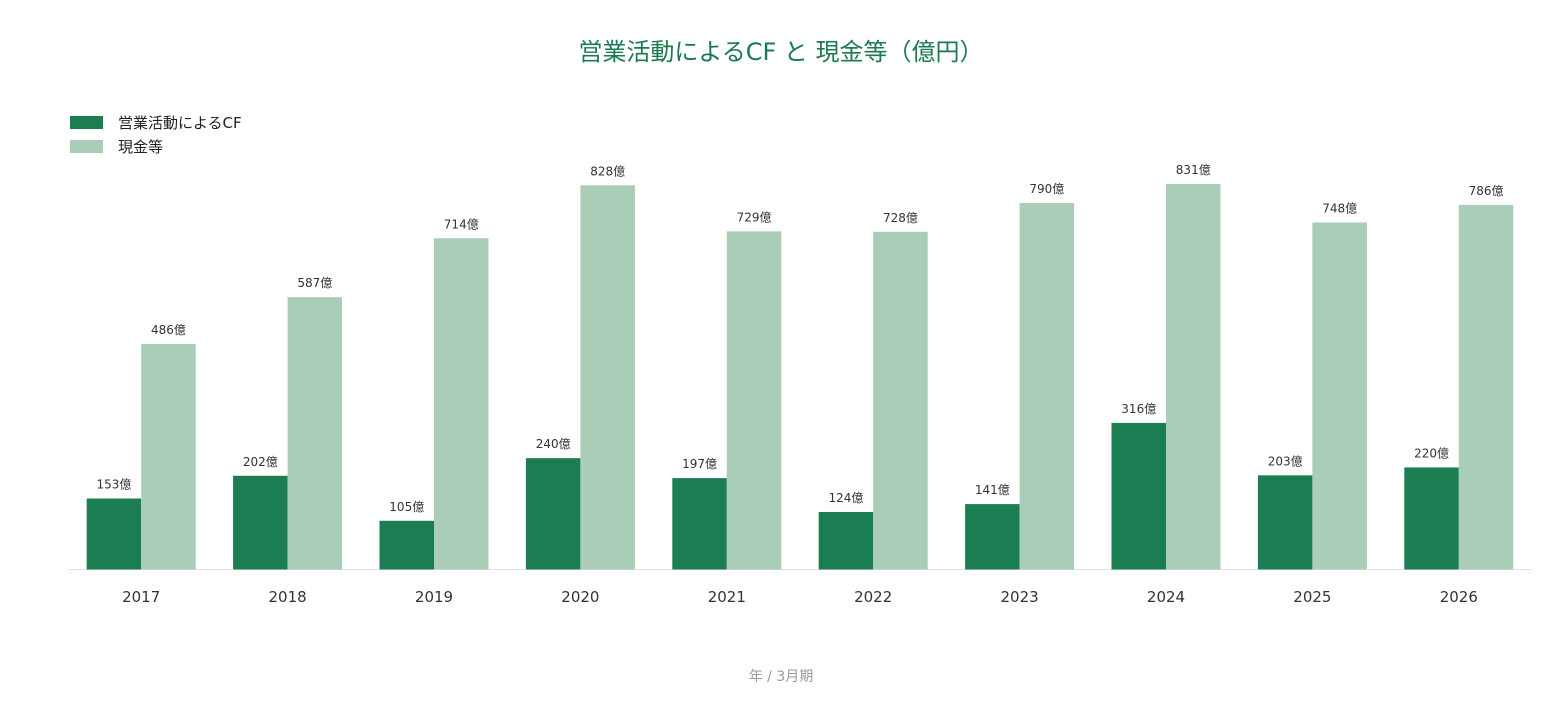  What do you see at coordinates (1193, 377) in the screenshot?
I see `bar-cash-2024` at bounding box center [1193, 377].